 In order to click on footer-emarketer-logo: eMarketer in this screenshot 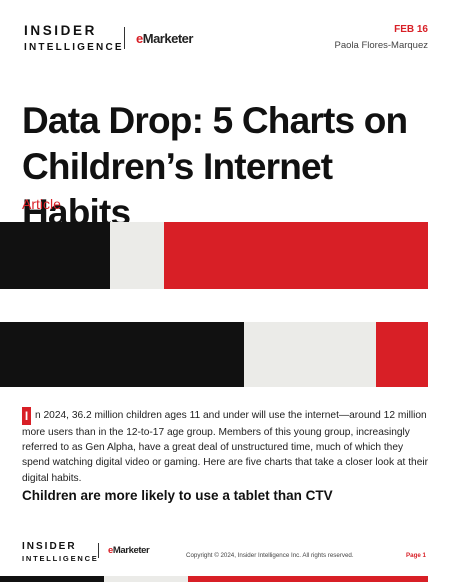, I will do `click(129, 550)`.